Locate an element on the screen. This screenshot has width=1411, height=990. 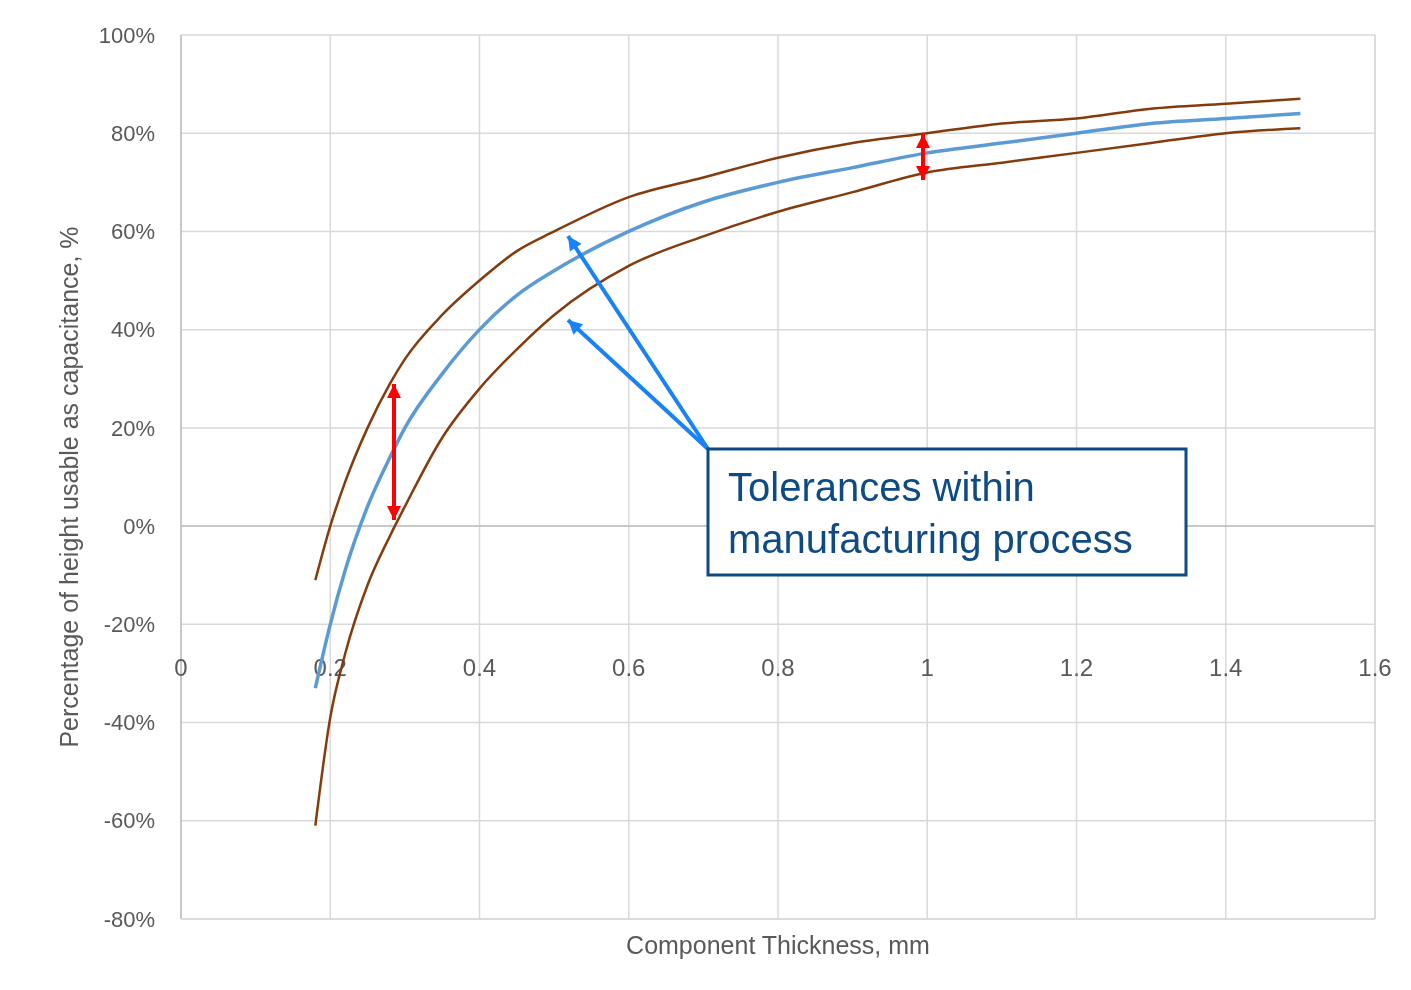
y-tick-label: -60% is located at coordinates (129, 821).